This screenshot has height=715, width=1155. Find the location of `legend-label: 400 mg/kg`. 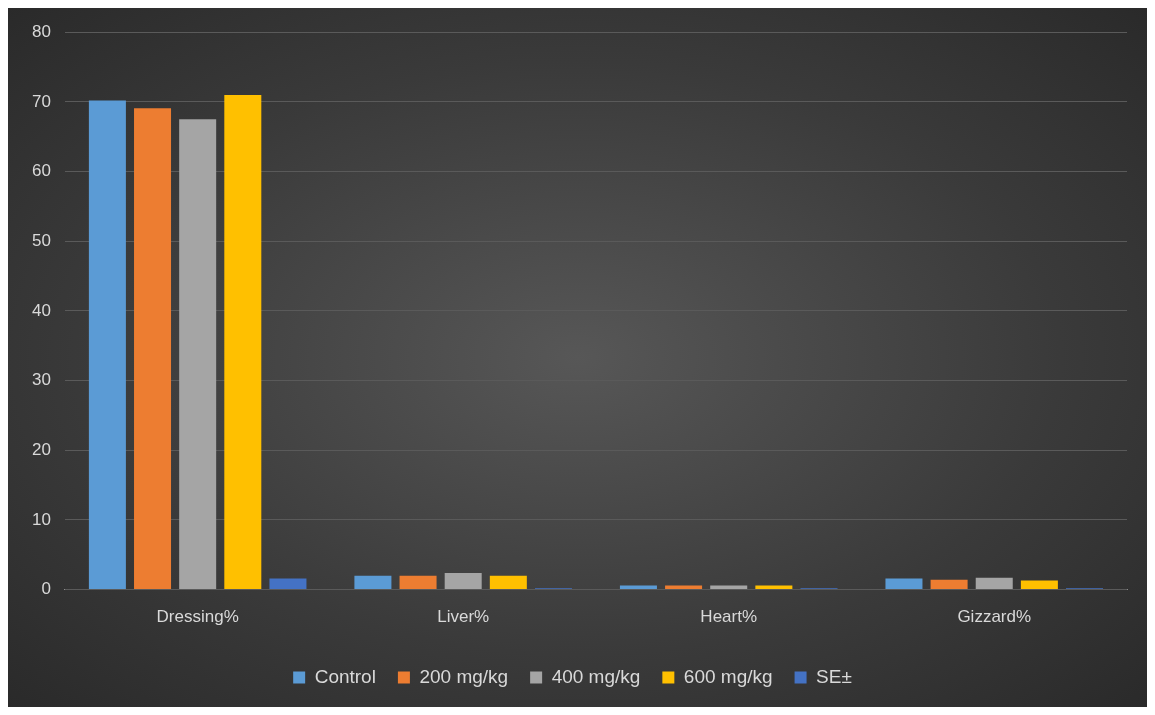

legend-label: 400 mg/kg is located at coordinates (596, 676).